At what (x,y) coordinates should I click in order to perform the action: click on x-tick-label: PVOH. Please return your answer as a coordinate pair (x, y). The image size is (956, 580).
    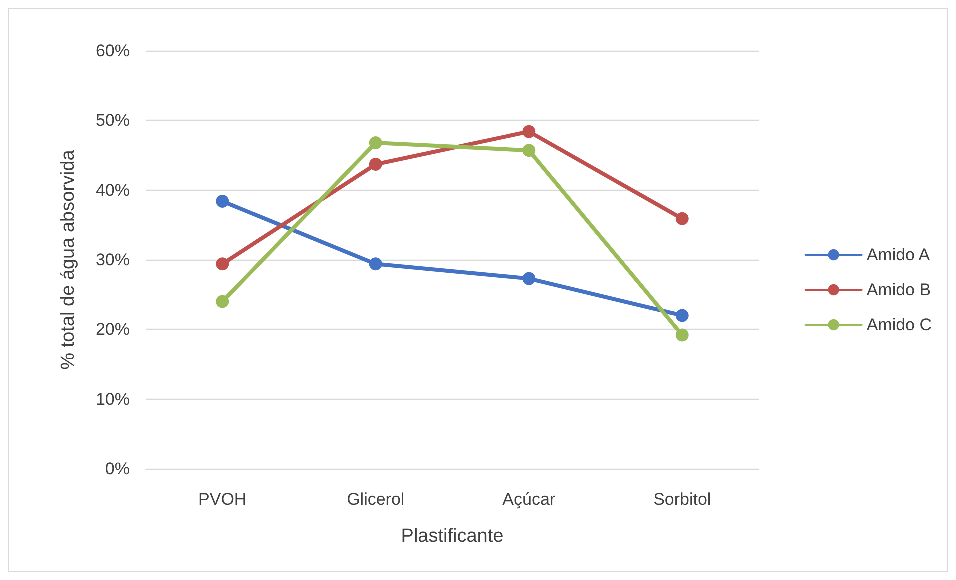
    Looking at the image, I should click on (222, 499).